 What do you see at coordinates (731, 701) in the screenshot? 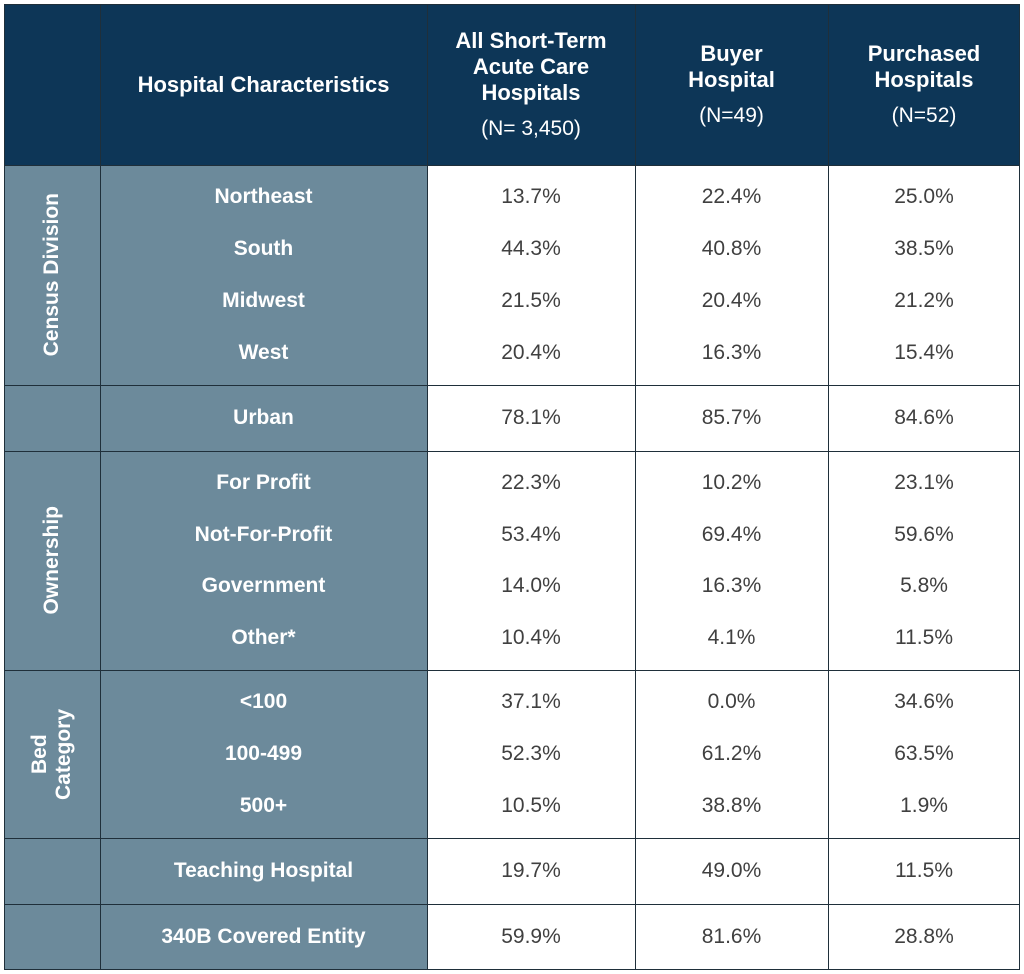
I see `value-cell: 0.0%` at bounding box center [731, 701].